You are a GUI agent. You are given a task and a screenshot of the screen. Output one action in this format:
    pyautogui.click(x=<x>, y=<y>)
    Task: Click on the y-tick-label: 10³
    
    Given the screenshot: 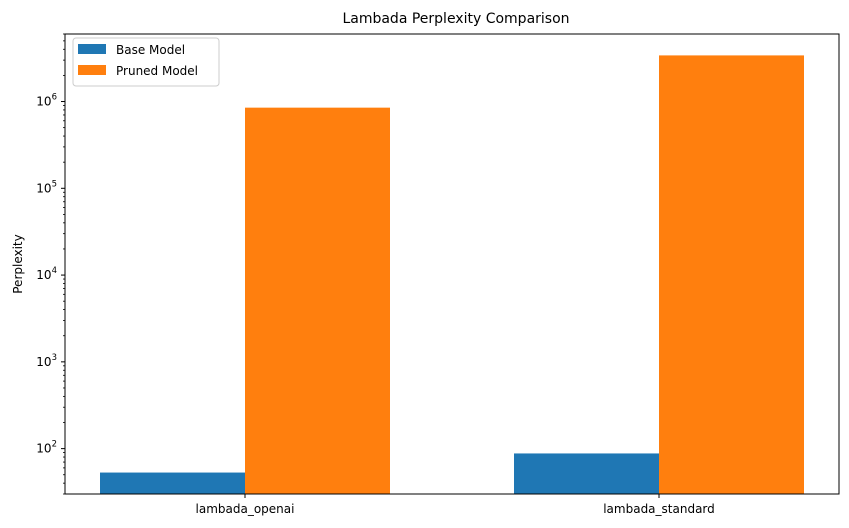 What is the action you would take?
    pyautogui.click(x=46, y=361)
    